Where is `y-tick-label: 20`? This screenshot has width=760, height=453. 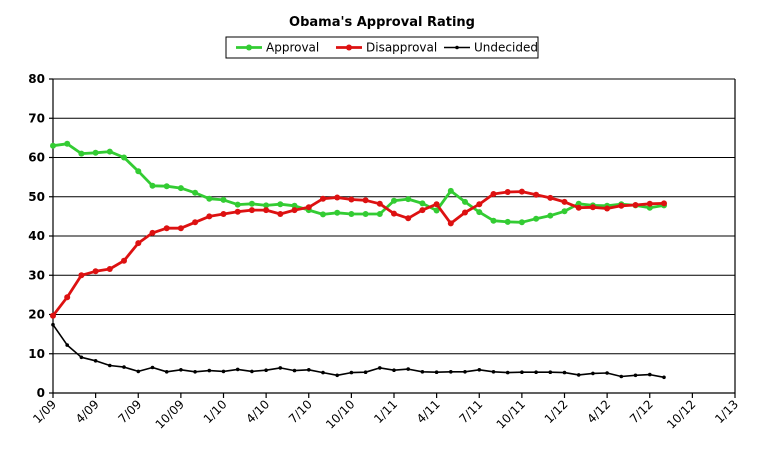
y-tick-label: 20 is located at coordinates (36, 315).